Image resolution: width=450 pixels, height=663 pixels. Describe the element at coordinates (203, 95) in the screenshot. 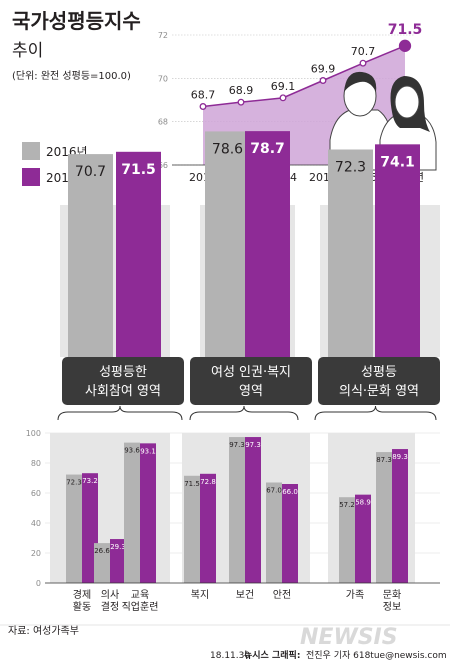

I see `trend-value-label: 68.7` at that location.